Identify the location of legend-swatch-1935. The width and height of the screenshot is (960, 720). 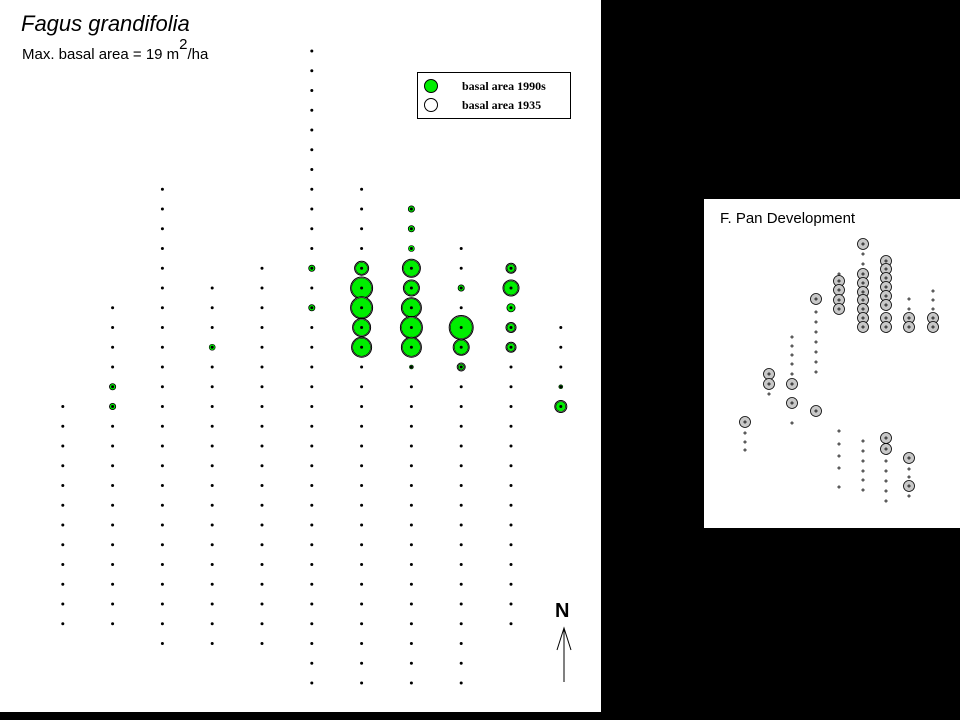
(431, 105).